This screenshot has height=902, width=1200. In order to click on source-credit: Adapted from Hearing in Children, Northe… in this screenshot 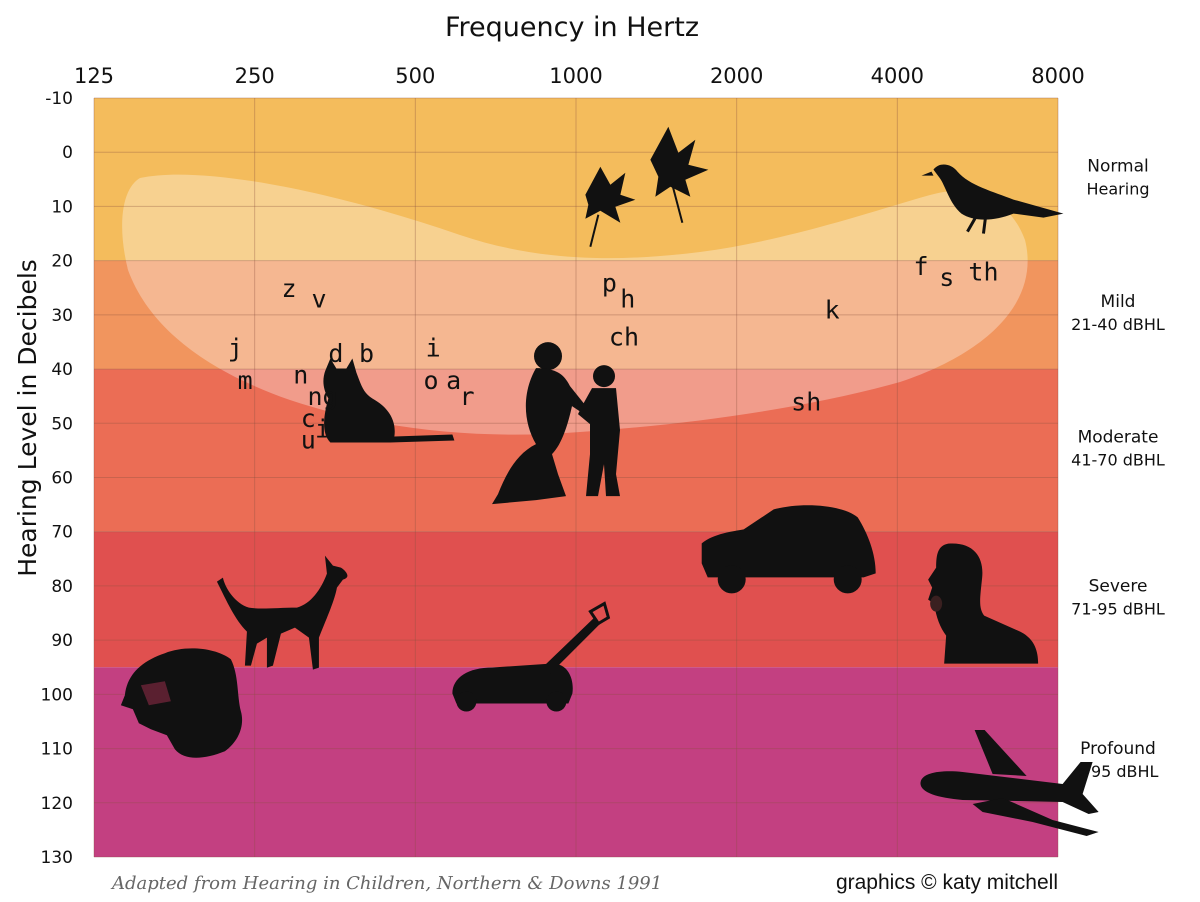, I will do `click(386, 883)`.